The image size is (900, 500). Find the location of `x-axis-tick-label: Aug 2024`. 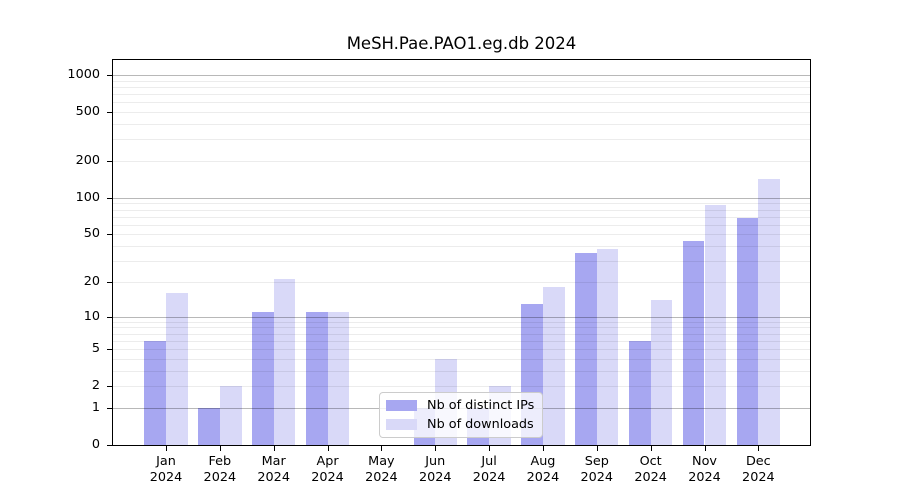

x-axis-tick-label: Aug 2024 is located at coordinates (543, 470).